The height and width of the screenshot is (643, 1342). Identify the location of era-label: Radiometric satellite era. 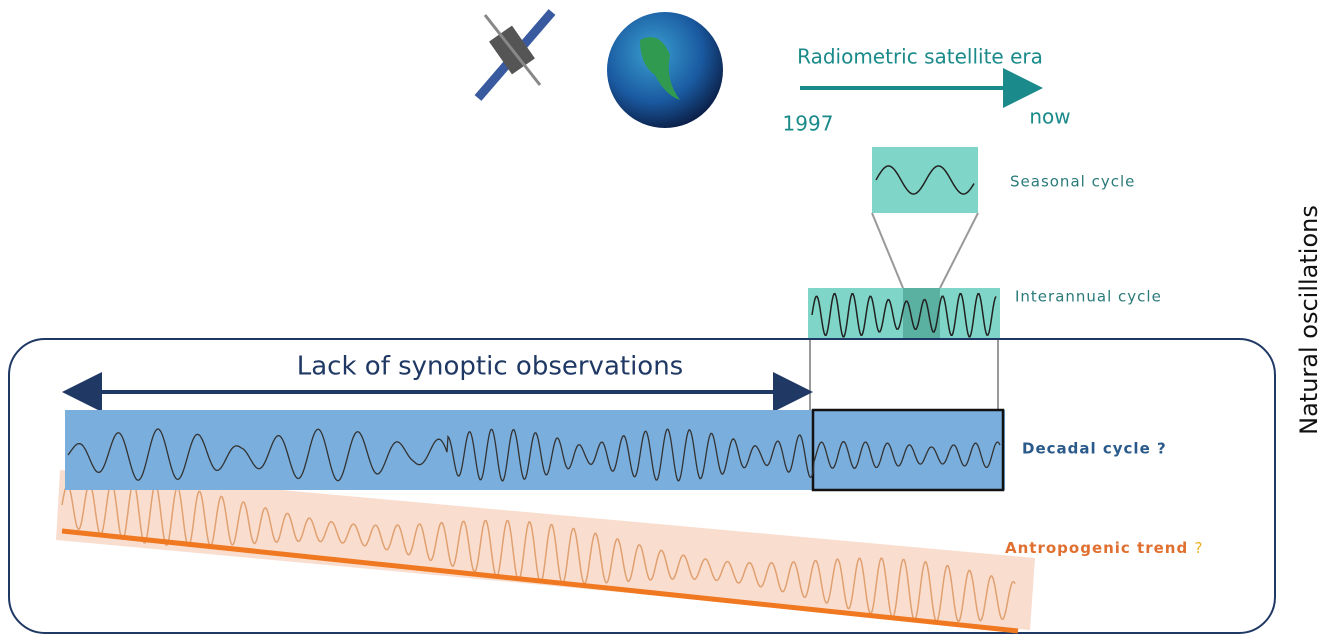
(920, 57).